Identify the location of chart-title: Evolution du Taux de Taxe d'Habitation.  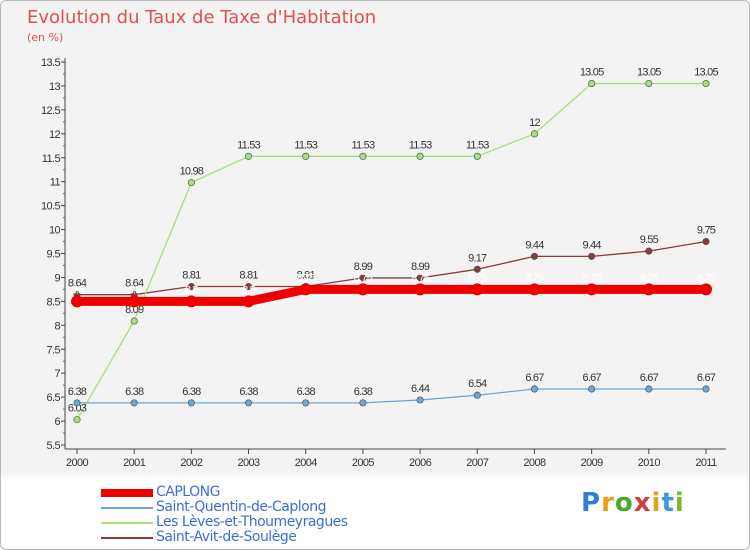
(202, 17).